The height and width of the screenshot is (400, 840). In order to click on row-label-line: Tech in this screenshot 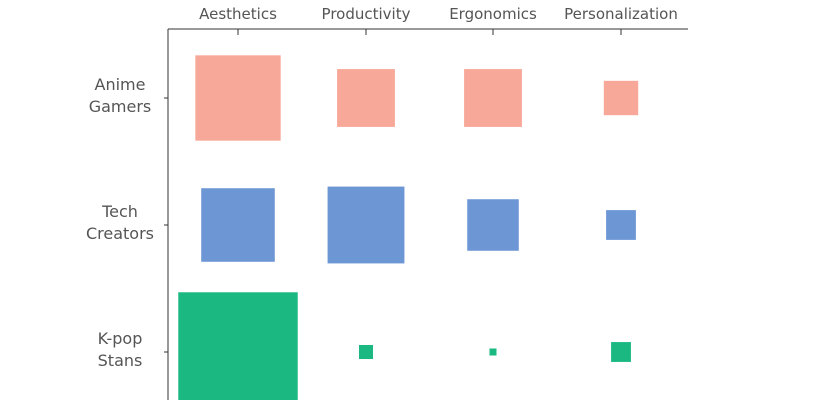, I will do `click(119, 211)`.